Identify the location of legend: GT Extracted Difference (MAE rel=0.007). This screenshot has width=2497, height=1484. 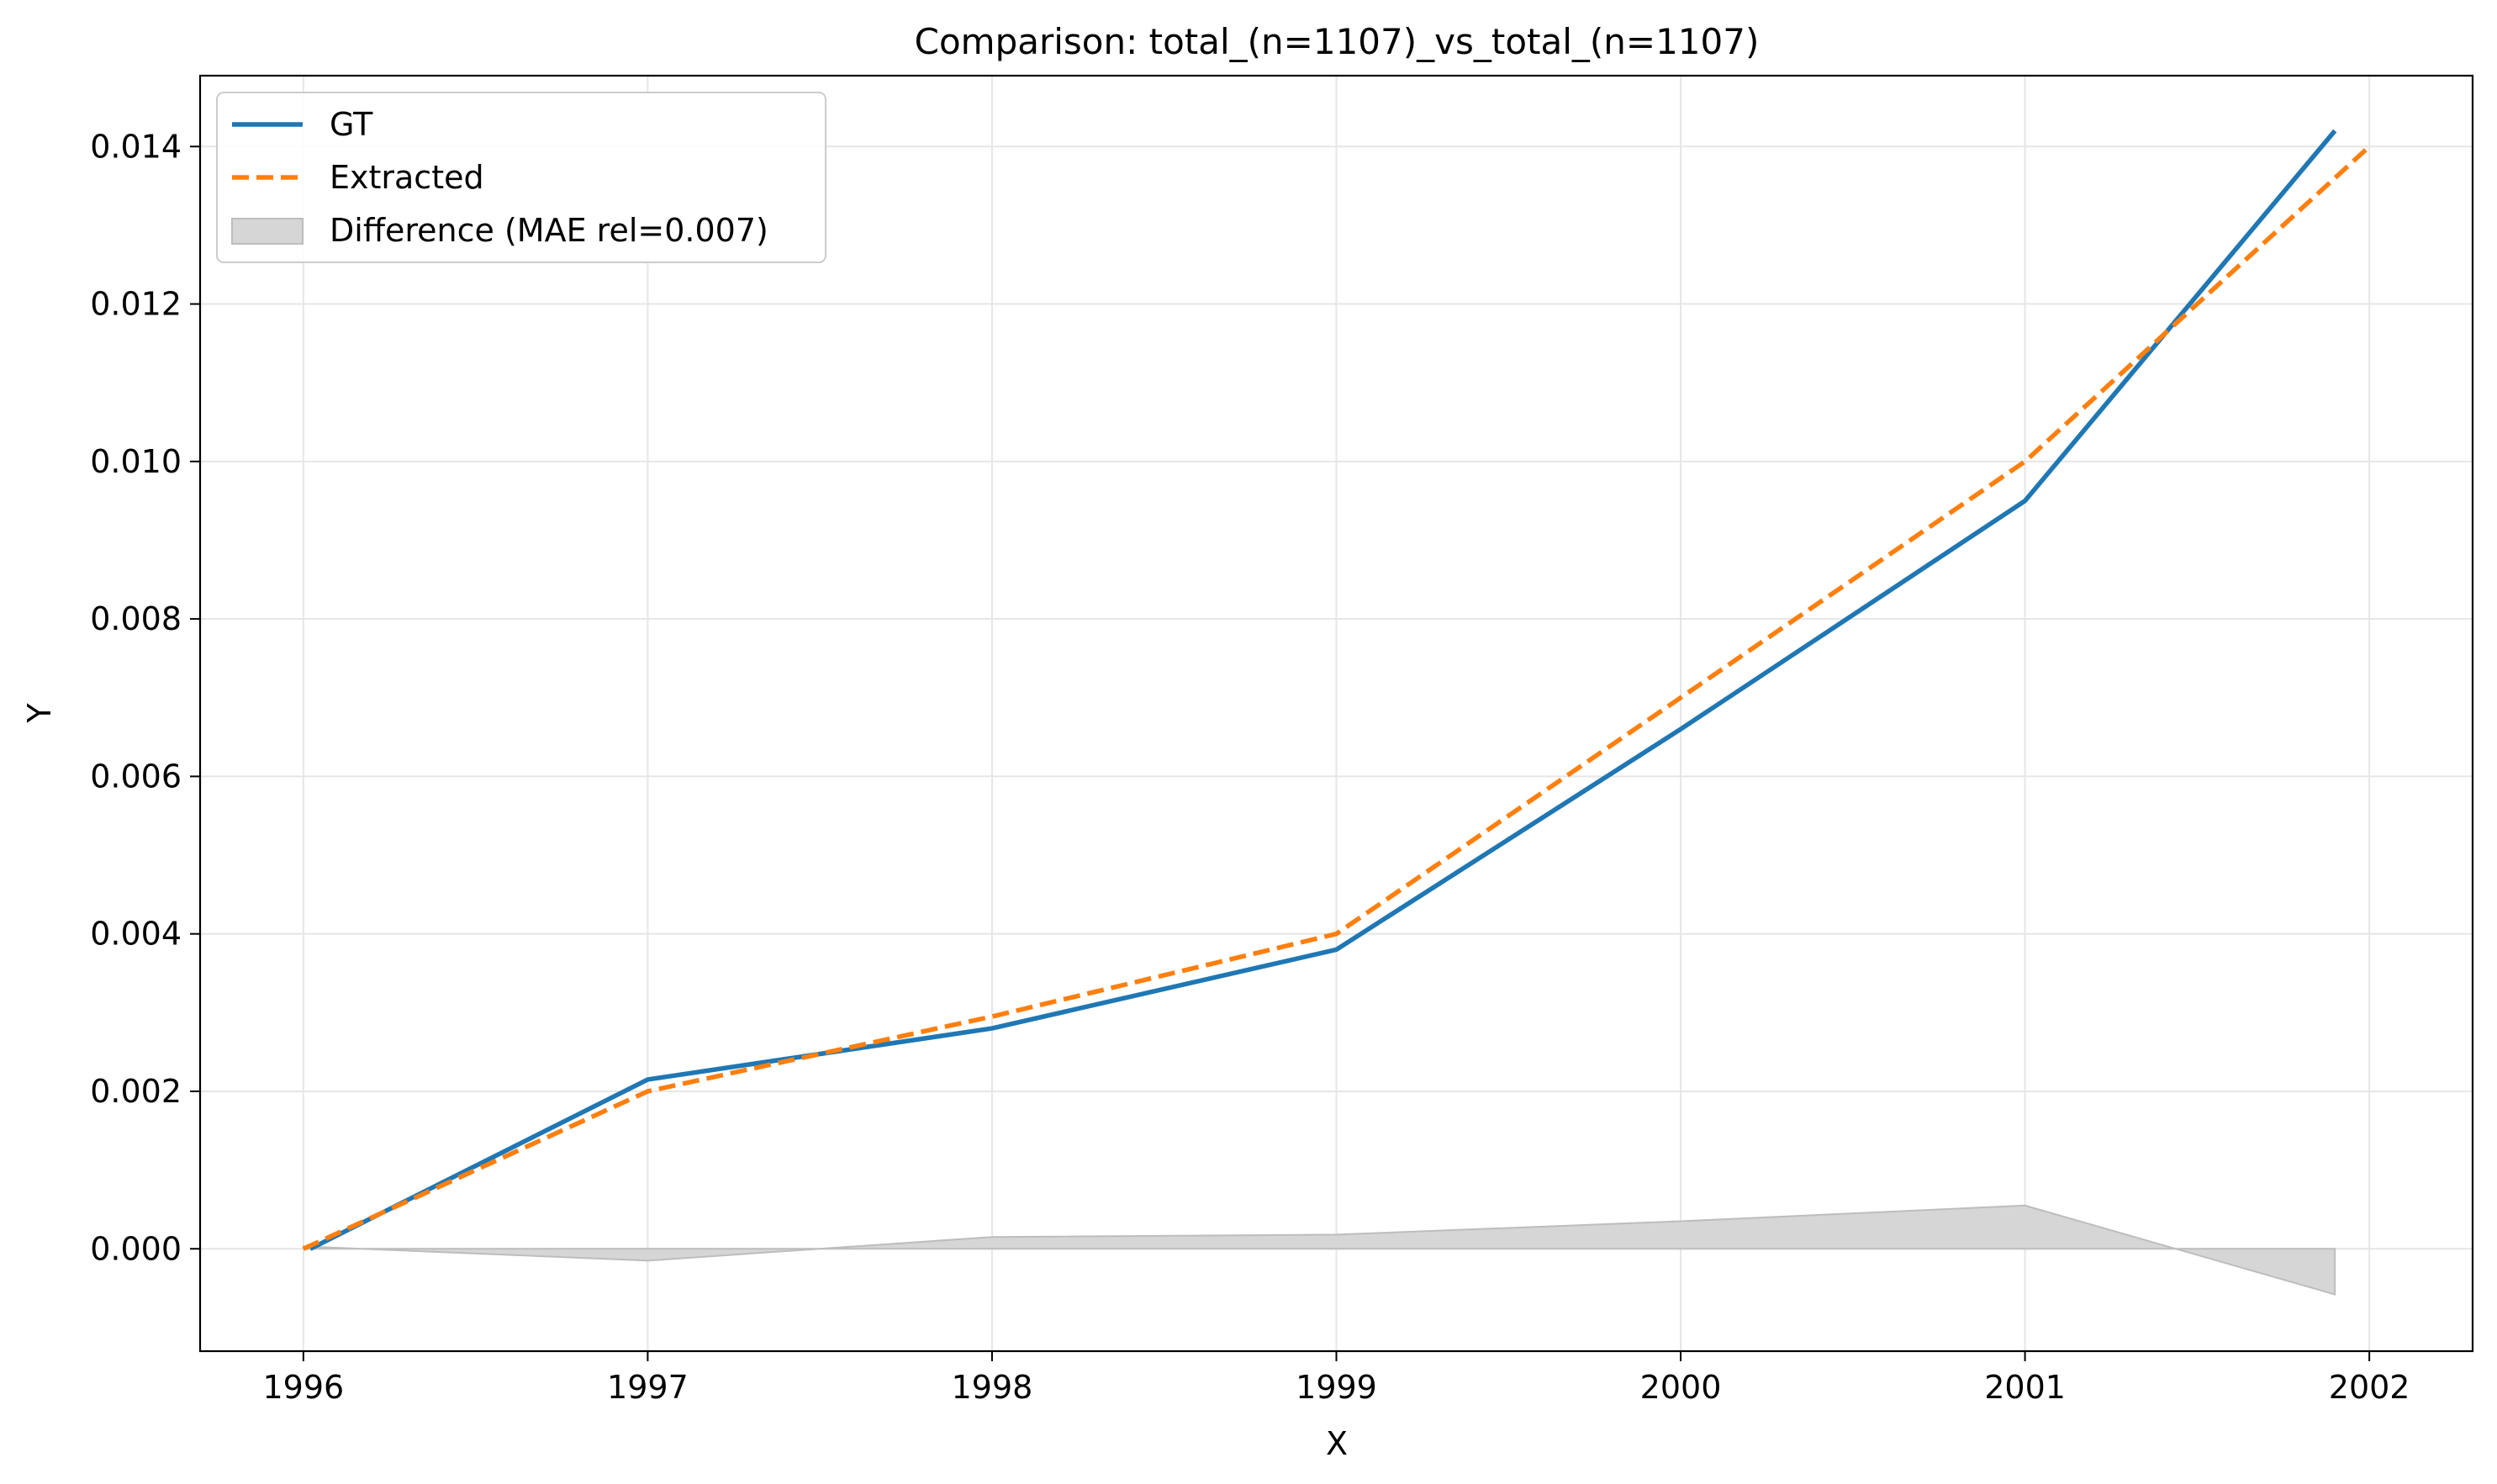
(521, 177).